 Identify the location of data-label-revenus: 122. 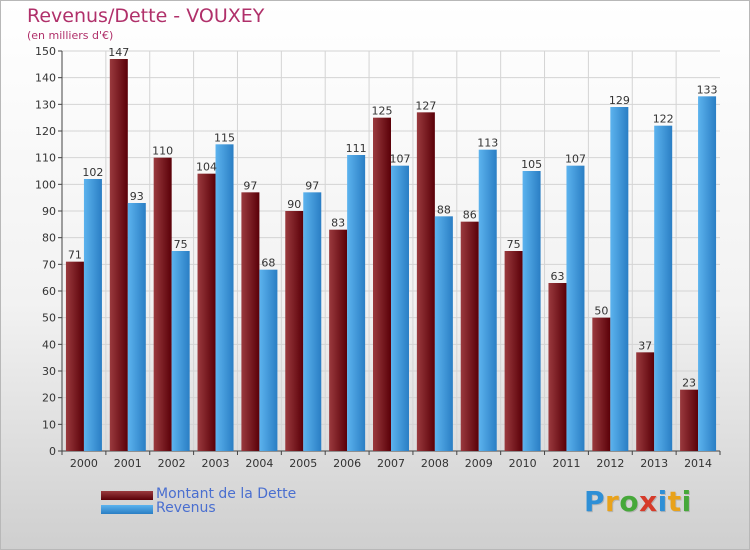
(663, 119).